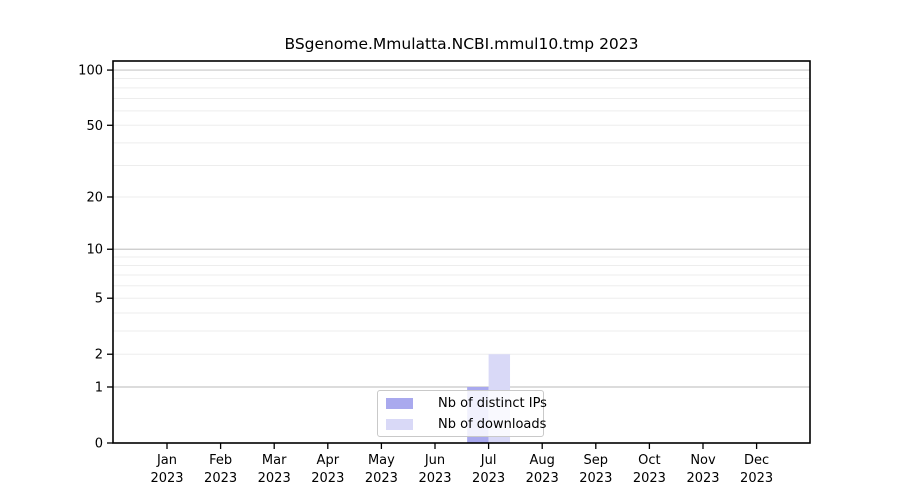 The image size is (900, 500). I want to click on x-tick-label-month: Sep, so click(596, 460).